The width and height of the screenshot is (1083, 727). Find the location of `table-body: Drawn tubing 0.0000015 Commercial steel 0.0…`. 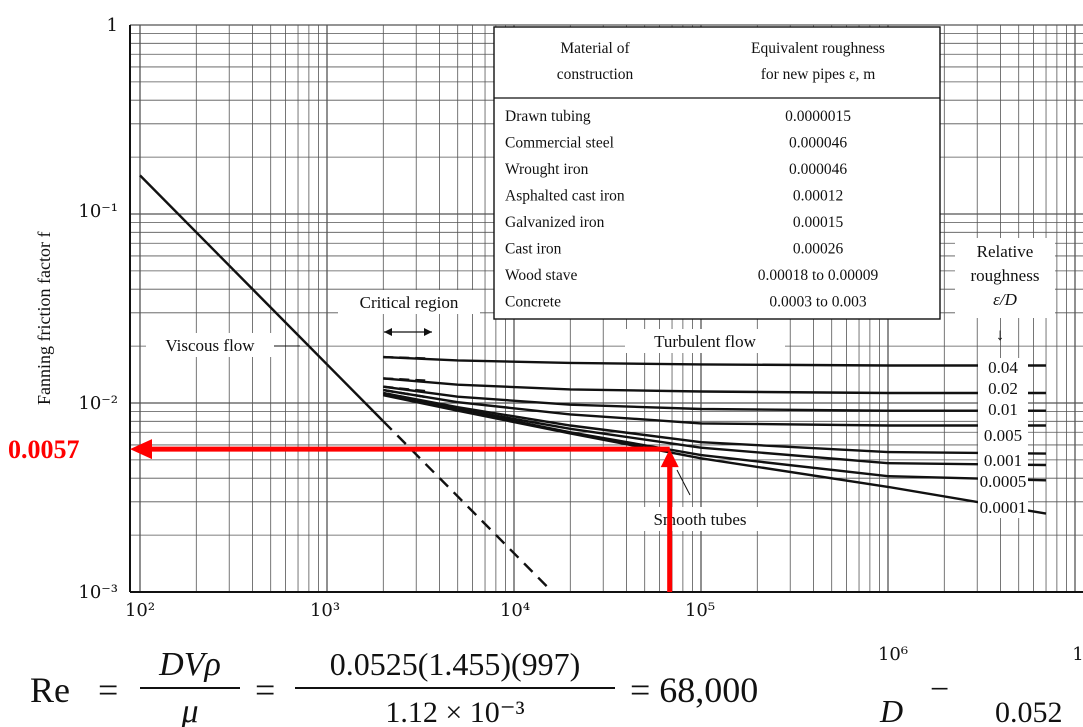

table-body: Drawn tubing 0.0000015 Commercial steel 0.0… is located at coordinates (692, 209).